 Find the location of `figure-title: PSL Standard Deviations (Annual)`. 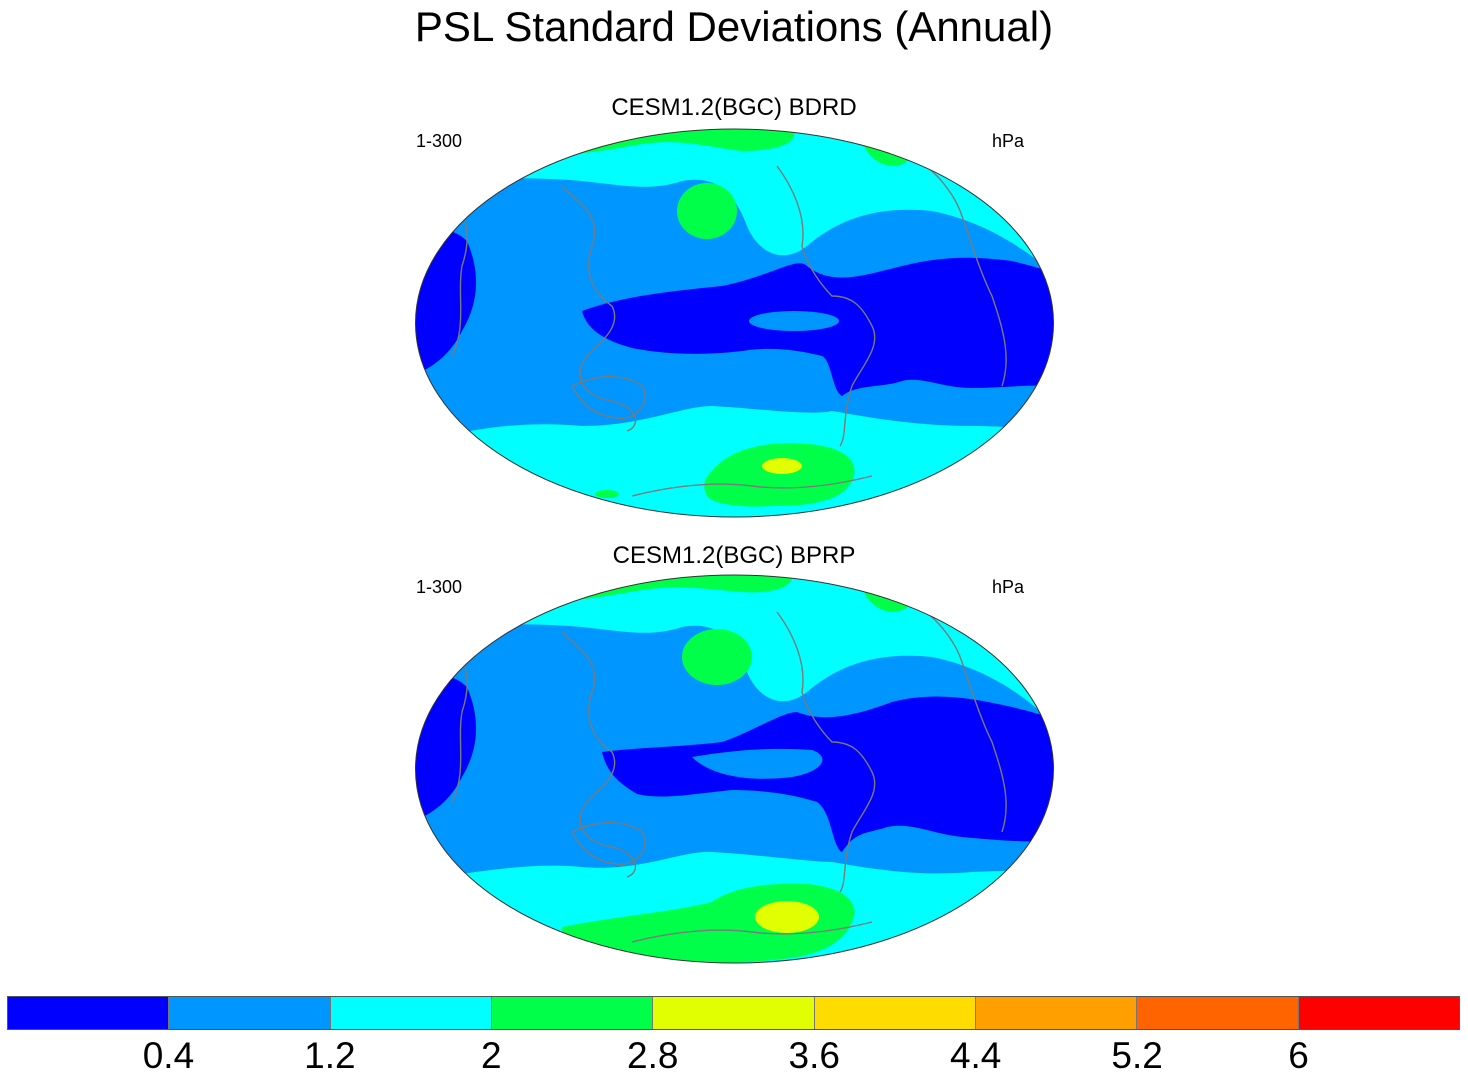

figure-title: PSL Standard Deviations (Annual) is located at coordinates (734, 26).